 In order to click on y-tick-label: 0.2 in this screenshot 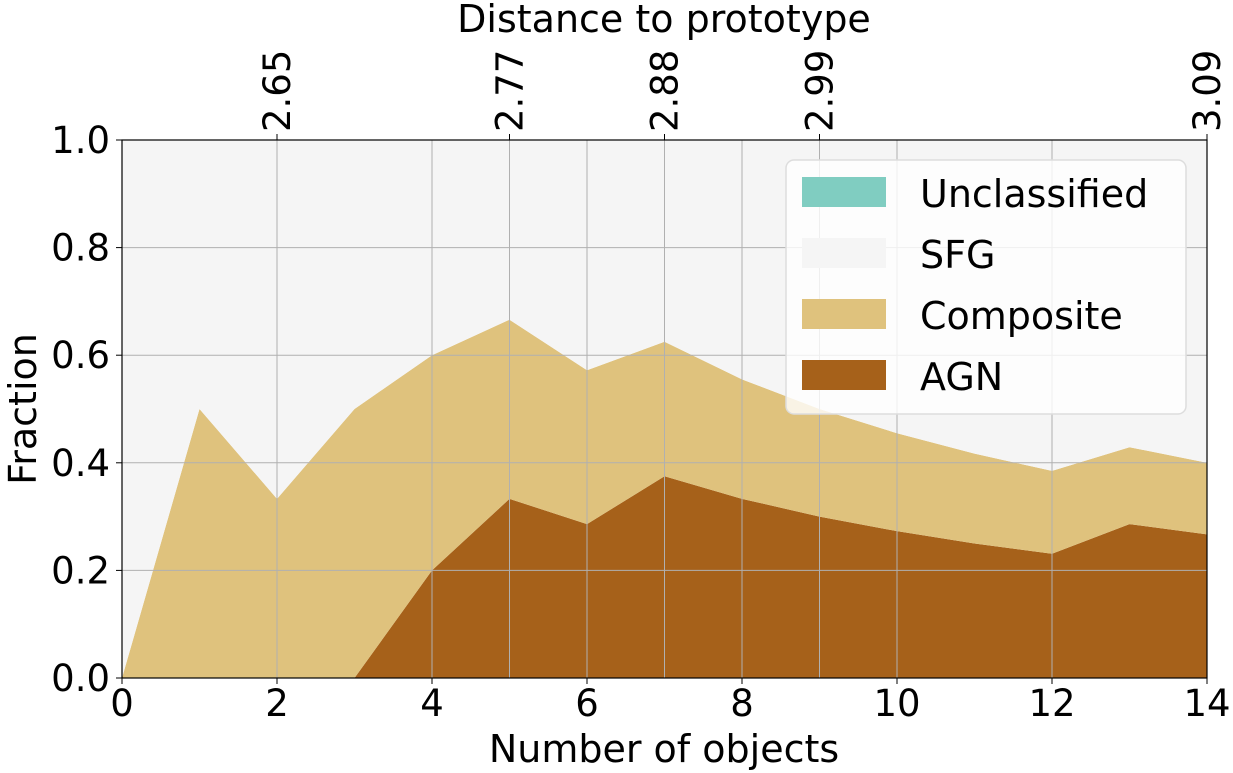, I will do `click(80, 570)`.